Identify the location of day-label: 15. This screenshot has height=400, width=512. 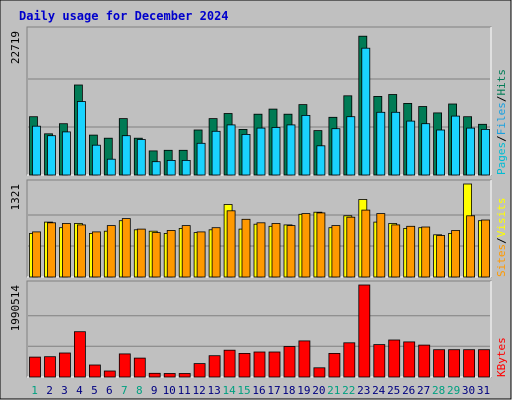
(243, 390).